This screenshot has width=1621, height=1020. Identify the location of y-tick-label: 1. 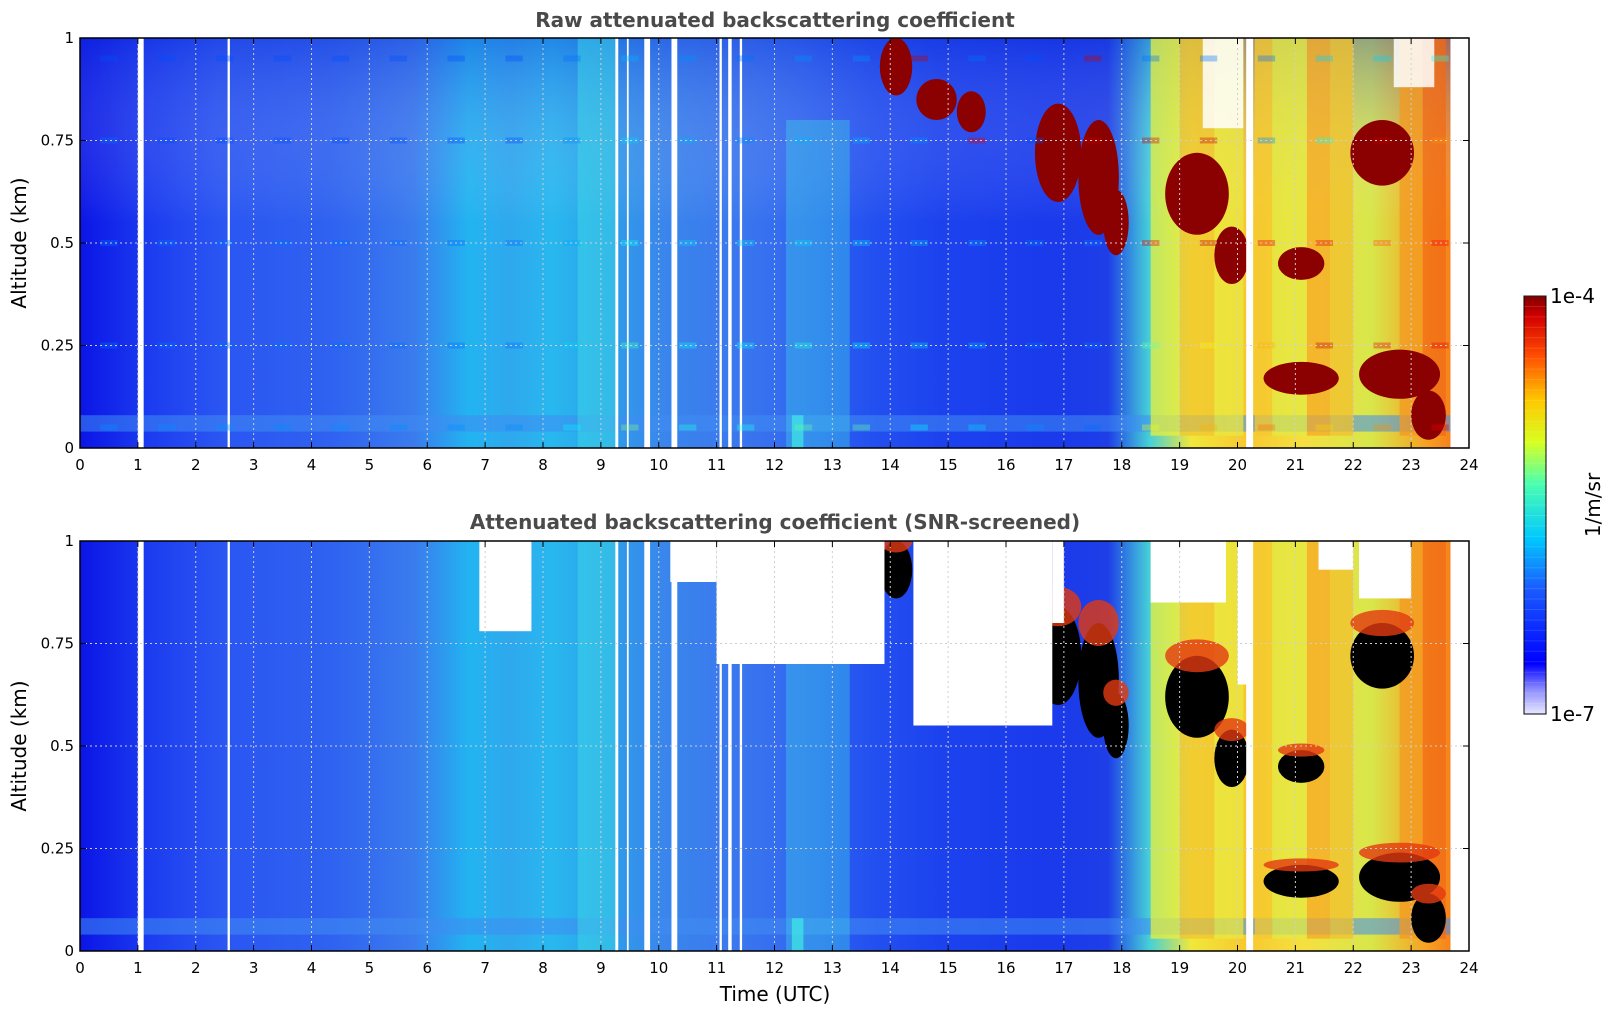
(69, 38).